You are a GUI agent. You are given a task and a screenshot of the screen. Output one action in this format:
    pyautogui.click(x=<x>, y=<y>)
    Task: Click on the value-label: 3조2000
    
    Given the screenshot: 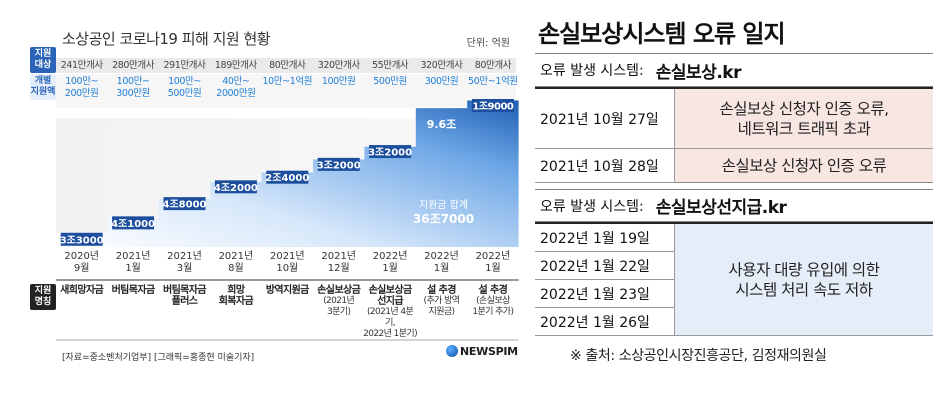 What is the action you would take?
    pyautogui.click(x=339, y=165)
    